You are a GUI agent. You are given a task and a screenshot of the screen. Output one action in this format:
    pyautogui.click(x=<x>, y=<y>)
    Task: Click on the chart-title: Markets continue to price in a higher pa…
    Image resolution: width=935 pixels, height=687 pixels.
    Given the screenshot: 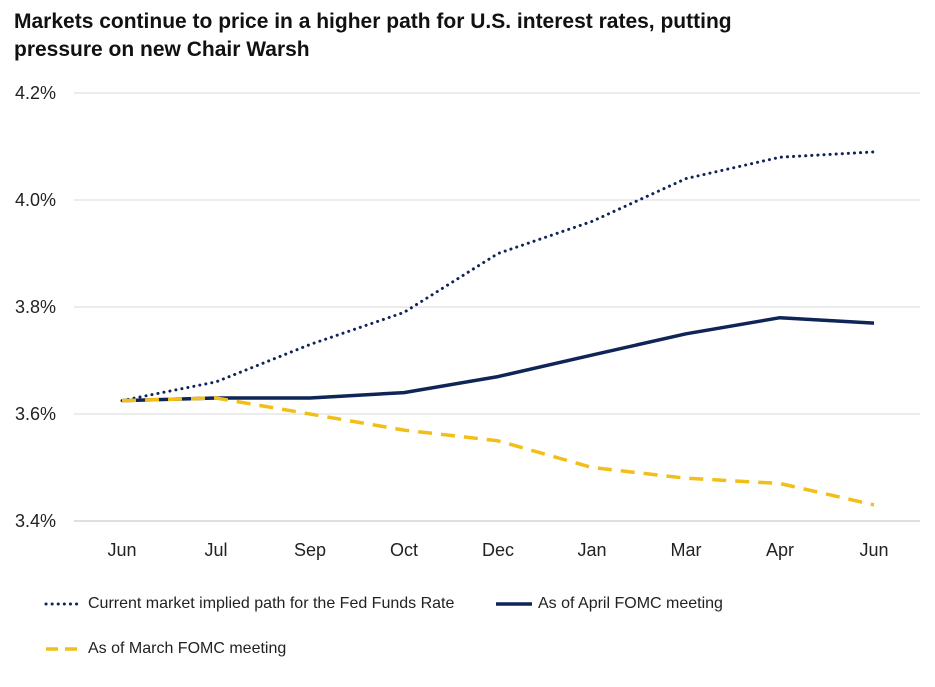 What is the action you would take?
    pyautogui.click(x=373, y=35)
    